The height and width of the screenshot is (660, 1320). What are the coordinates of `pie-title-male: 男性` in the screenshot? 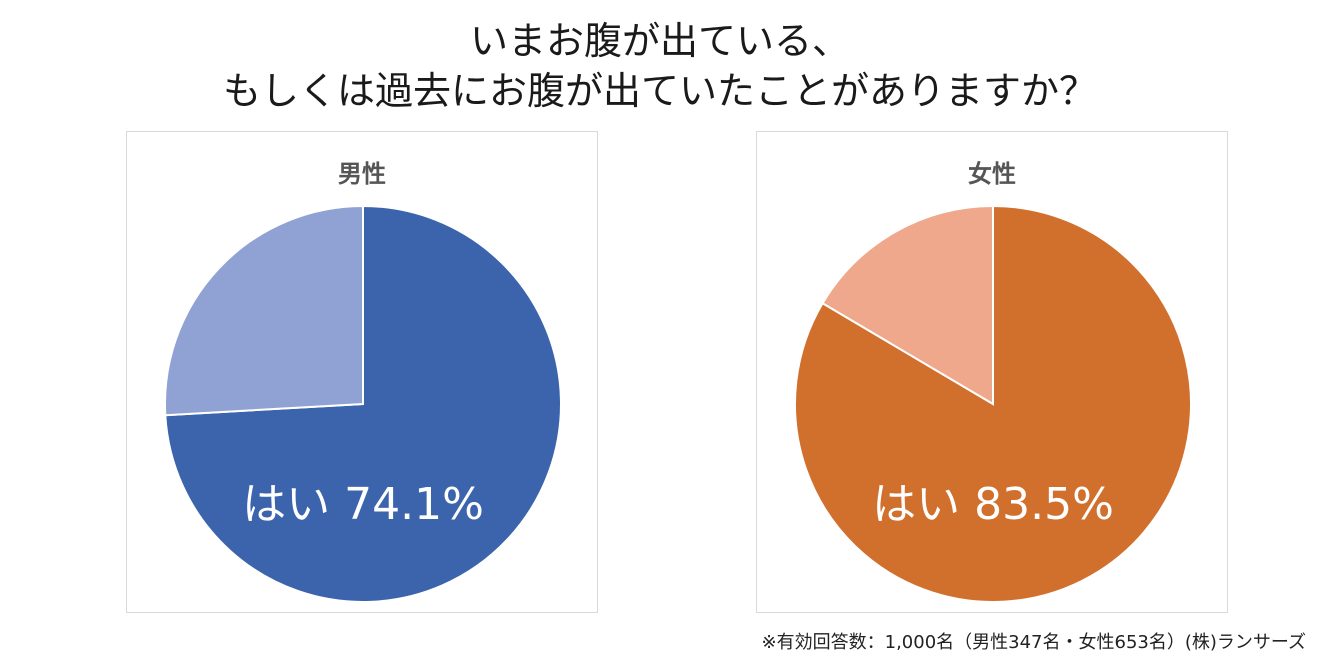 It's located at (362, 174).